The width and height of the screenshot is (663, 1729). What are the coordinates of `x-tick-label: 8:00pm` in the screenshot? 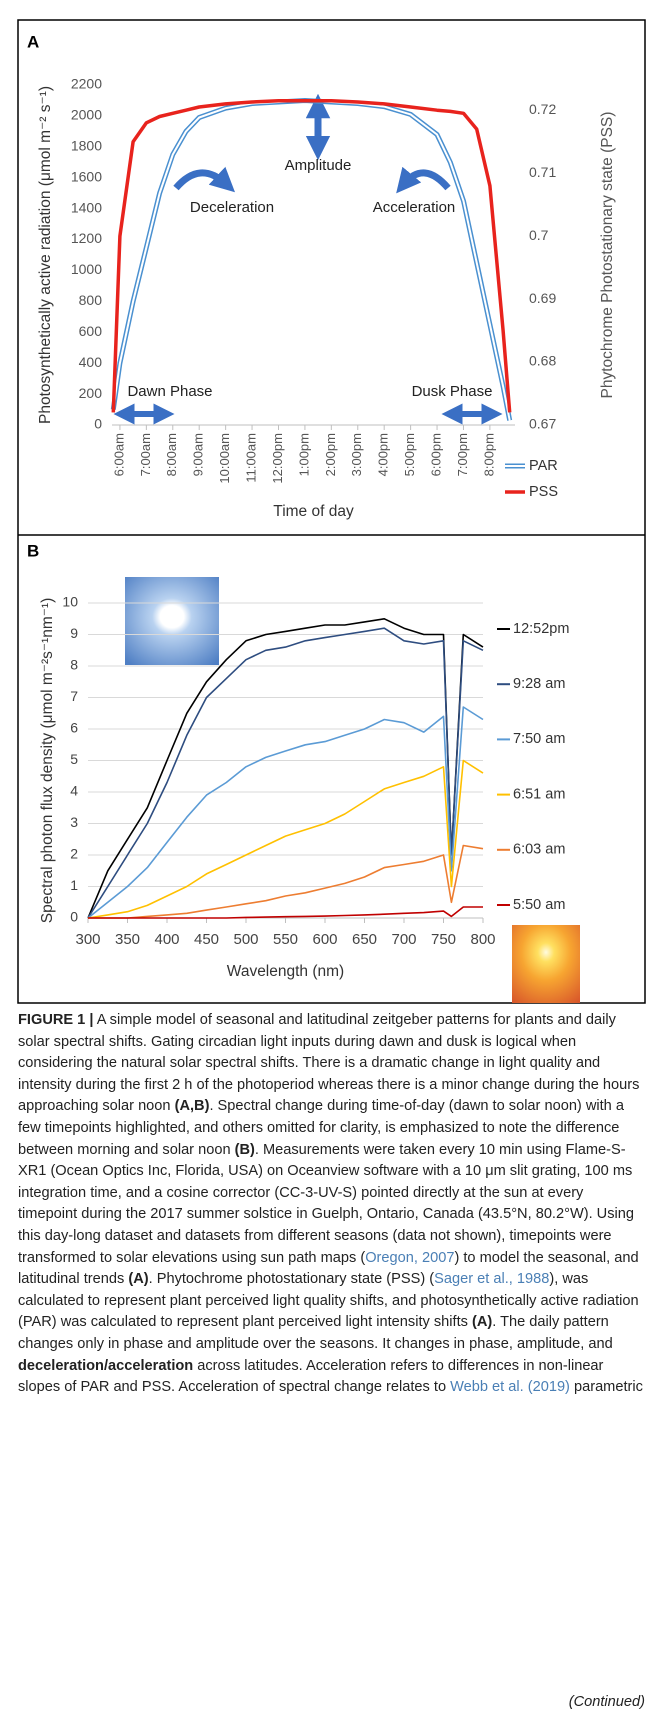 It's located at (488, 454).